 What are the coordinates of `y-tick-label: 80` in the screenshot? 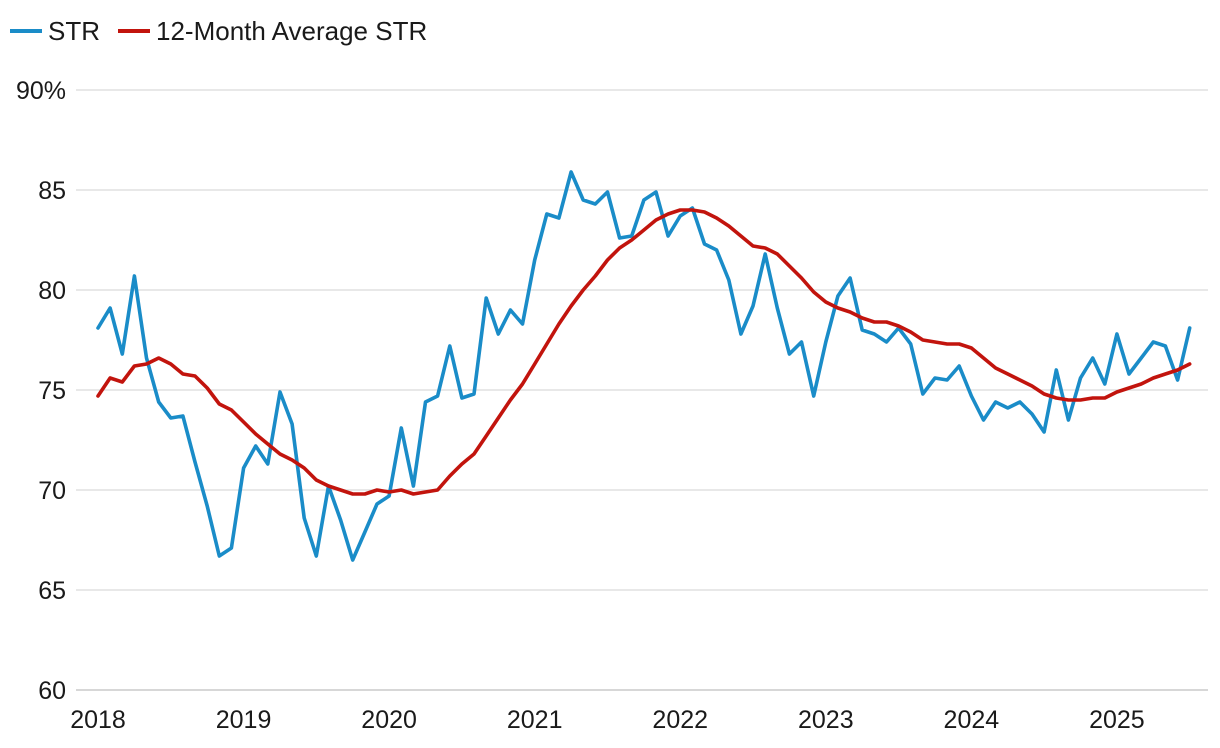 It's located at (52, 291).